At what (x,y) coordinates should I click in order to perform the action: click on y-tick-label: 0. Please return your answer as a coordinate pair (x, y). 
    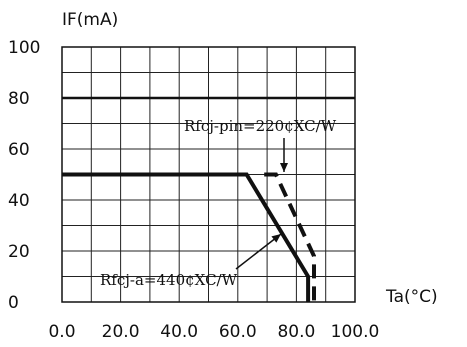
    Looking at the image, I should click on (13, 303).